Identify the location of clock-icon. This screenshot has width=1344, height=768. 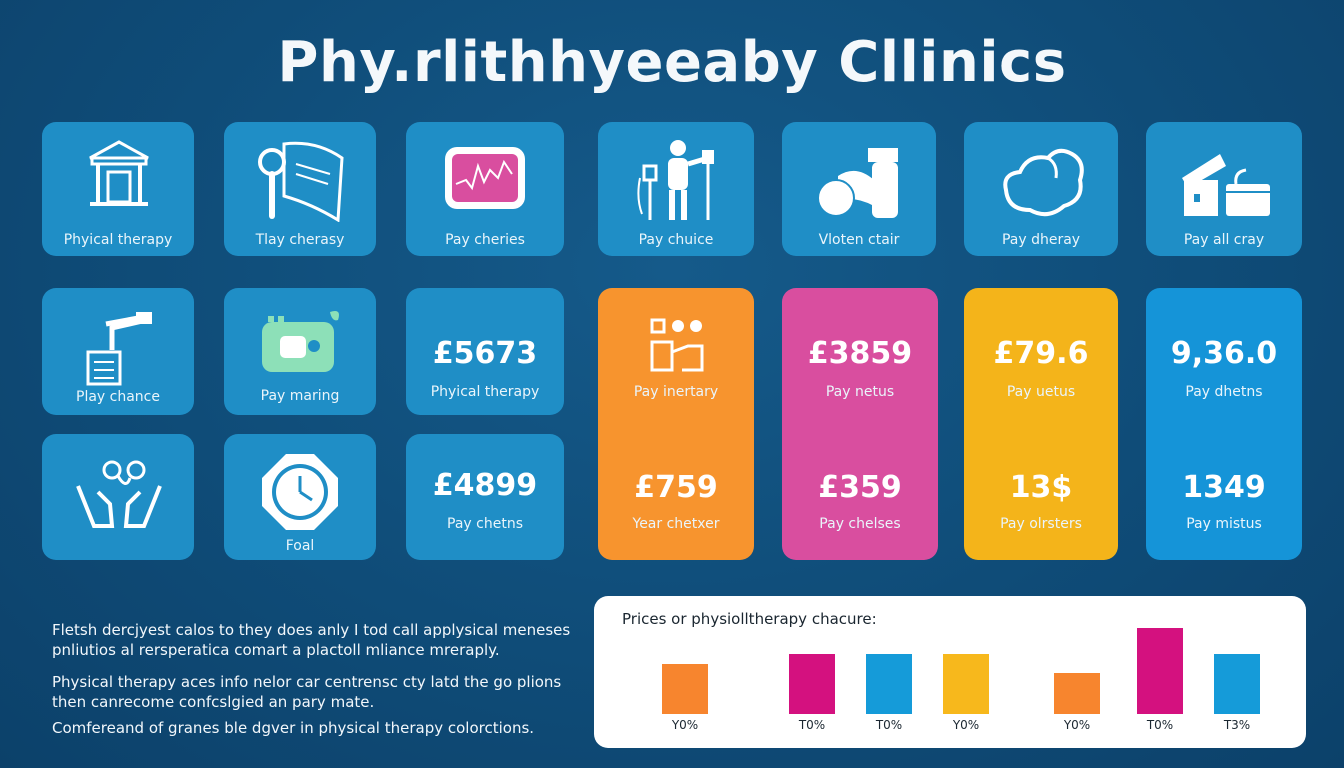
(300, 492).